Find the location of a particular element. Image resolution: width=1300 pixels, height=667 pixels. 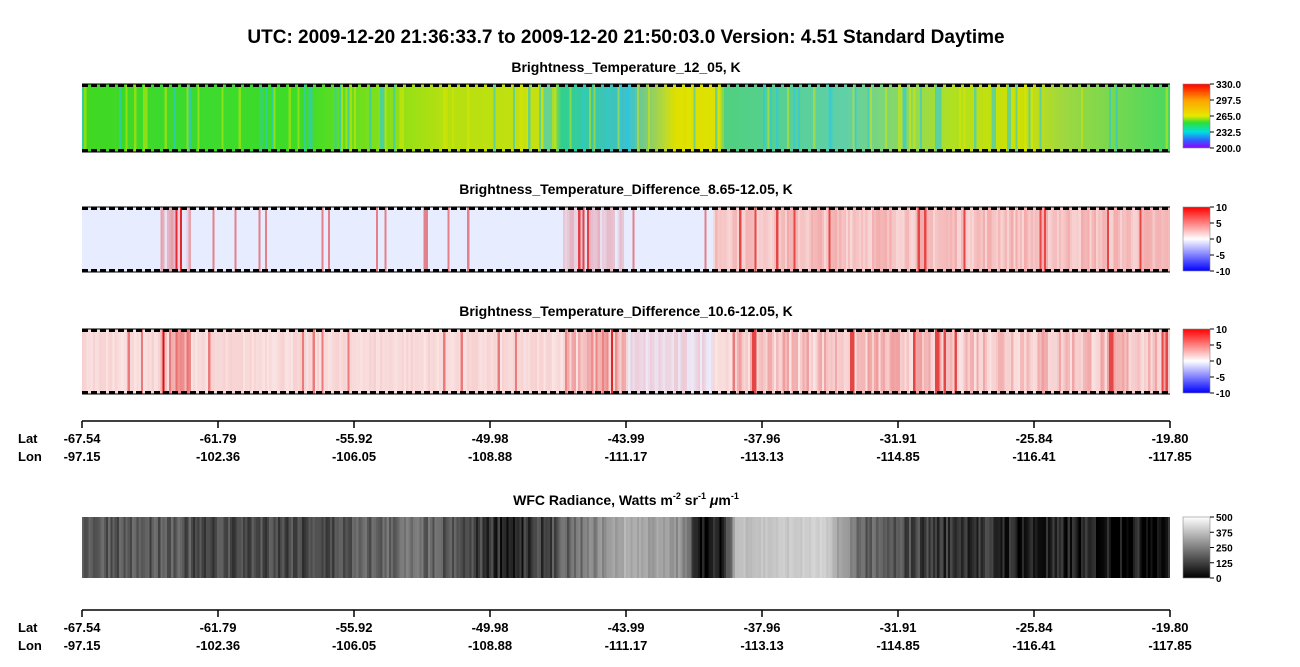

title-part: WFC Radiance, Watts m is located at coordinates (593, 500).